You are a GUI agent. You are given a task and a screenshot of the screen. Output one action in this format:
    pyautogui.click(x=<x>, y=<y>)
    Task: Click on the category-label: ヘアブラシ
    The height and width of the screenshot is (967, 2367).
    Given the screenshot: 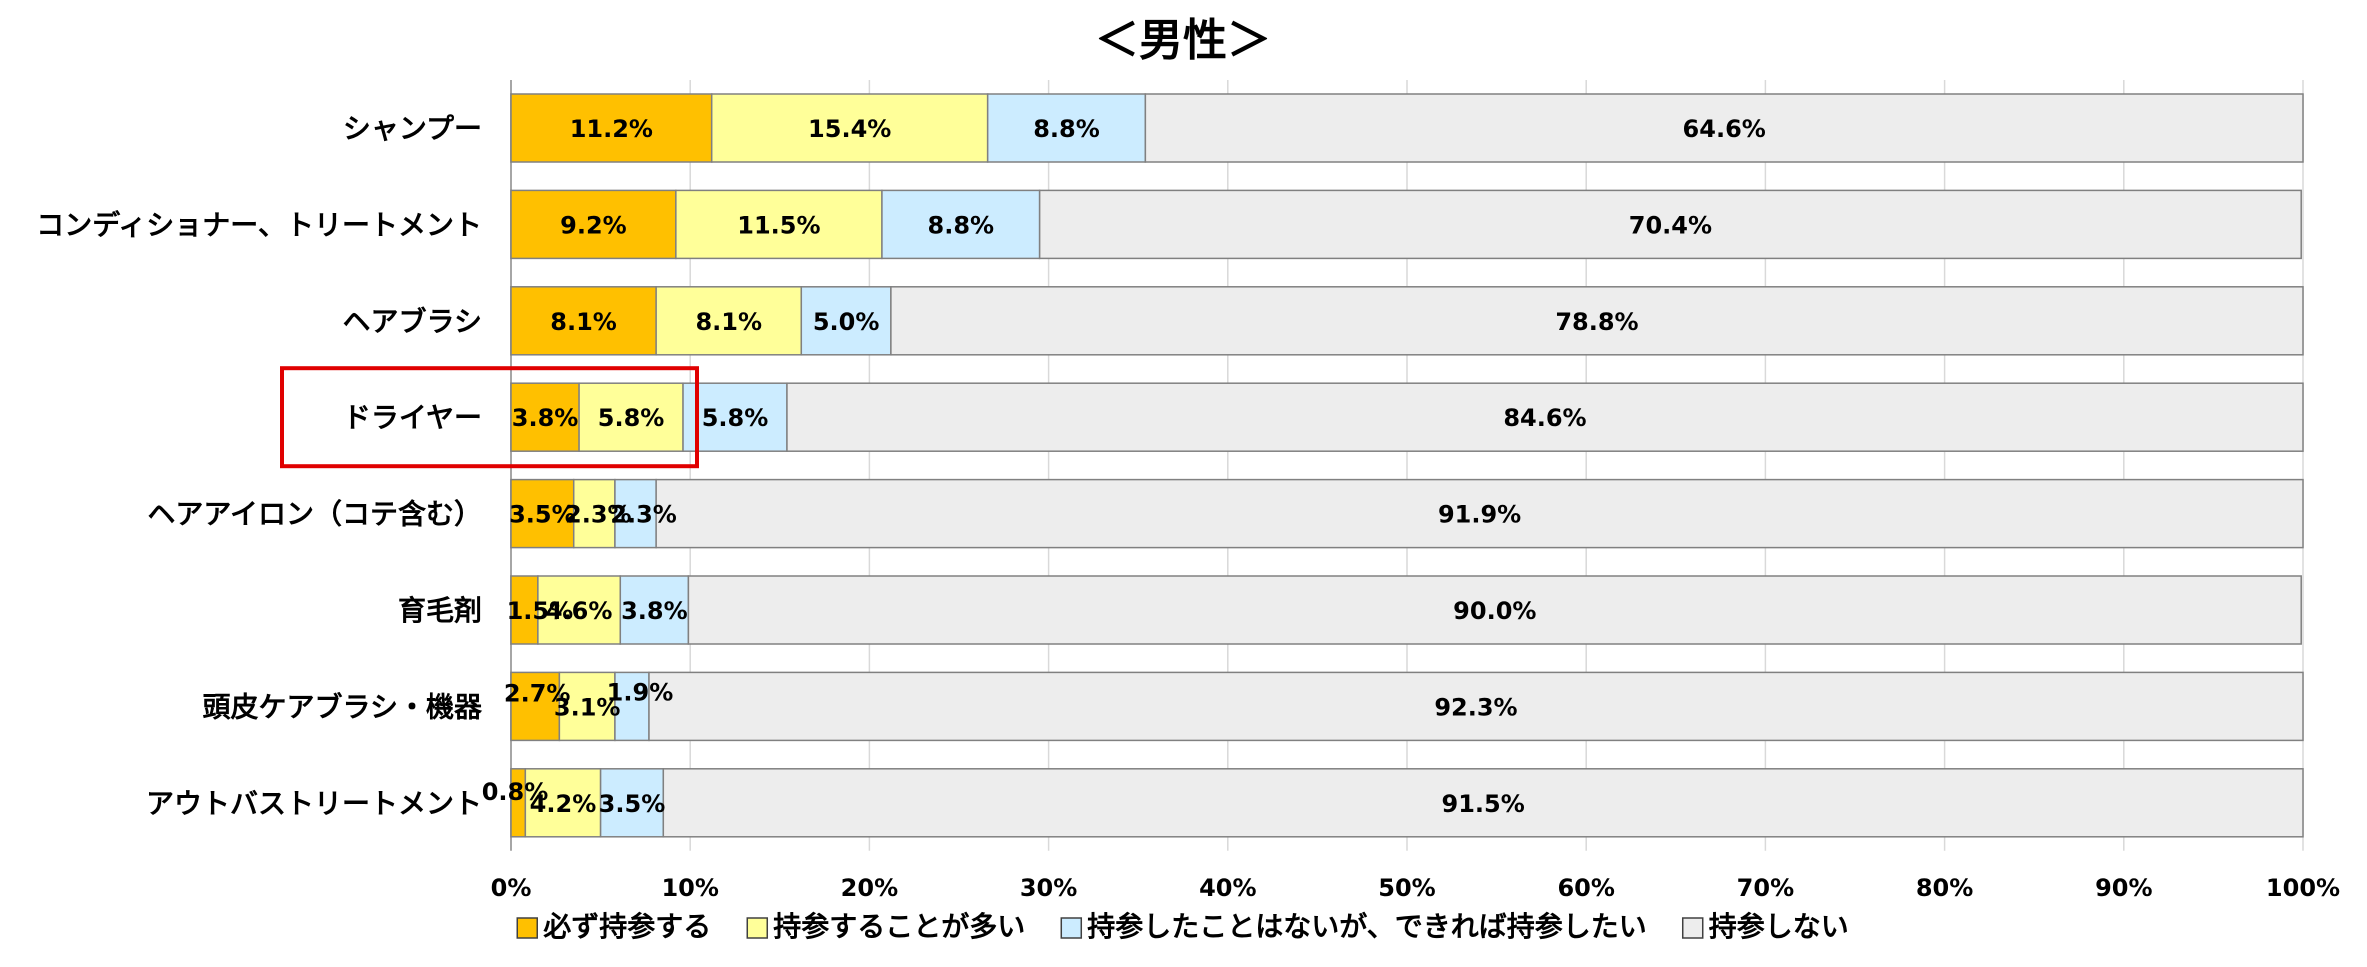 What is the action you would take?
    pyautogui.click(x=412, y=321)
    